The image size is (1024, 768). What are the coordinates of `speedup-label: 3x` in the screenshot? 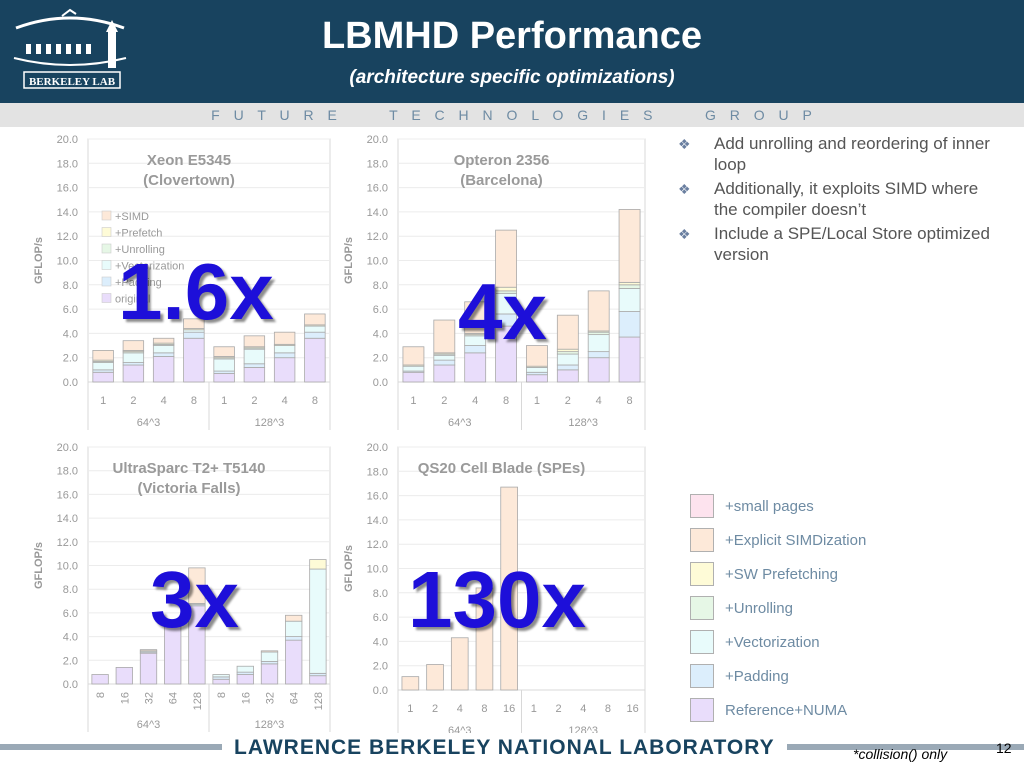 It's located at (194, 599).